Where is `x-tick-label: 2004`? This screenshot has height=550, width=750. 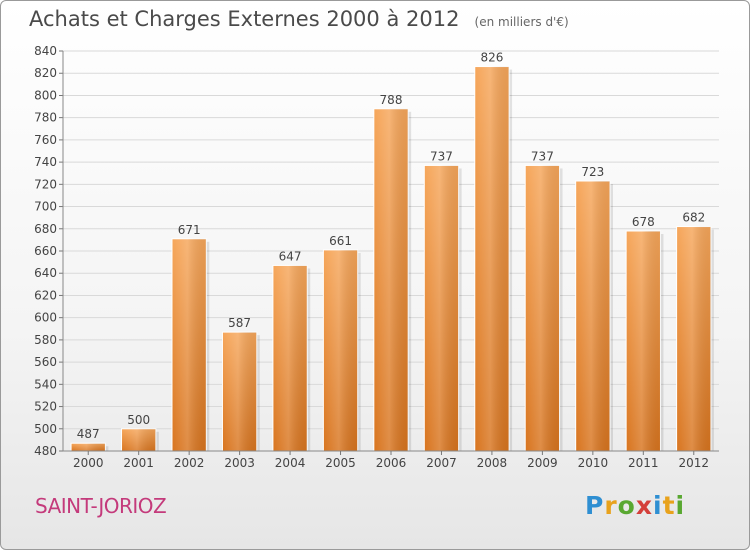 x-tick-label: 2004 is located at coordinates (290, 463).